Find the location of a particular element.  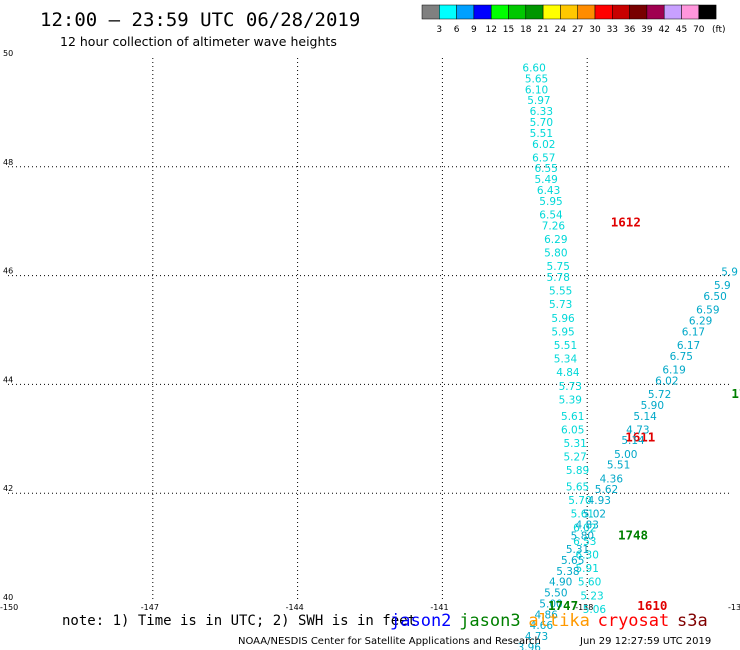

swh-value: 5.27 is located at coordinates (574, 458).